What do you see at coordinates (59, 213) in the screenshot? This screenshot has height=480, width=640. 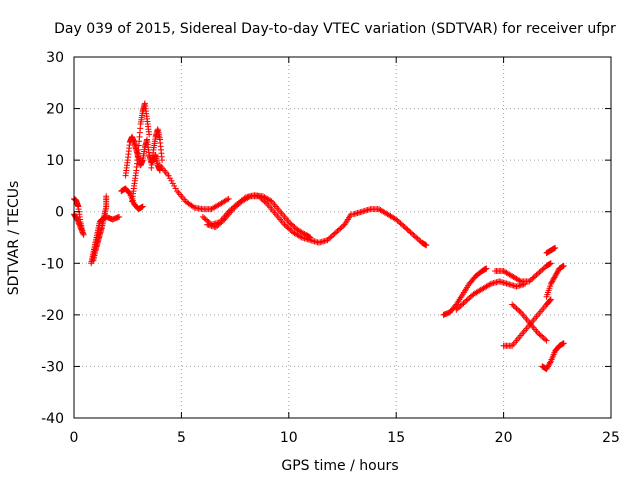 I see `y-tick-label: 0` at bounding box center [59, 213].